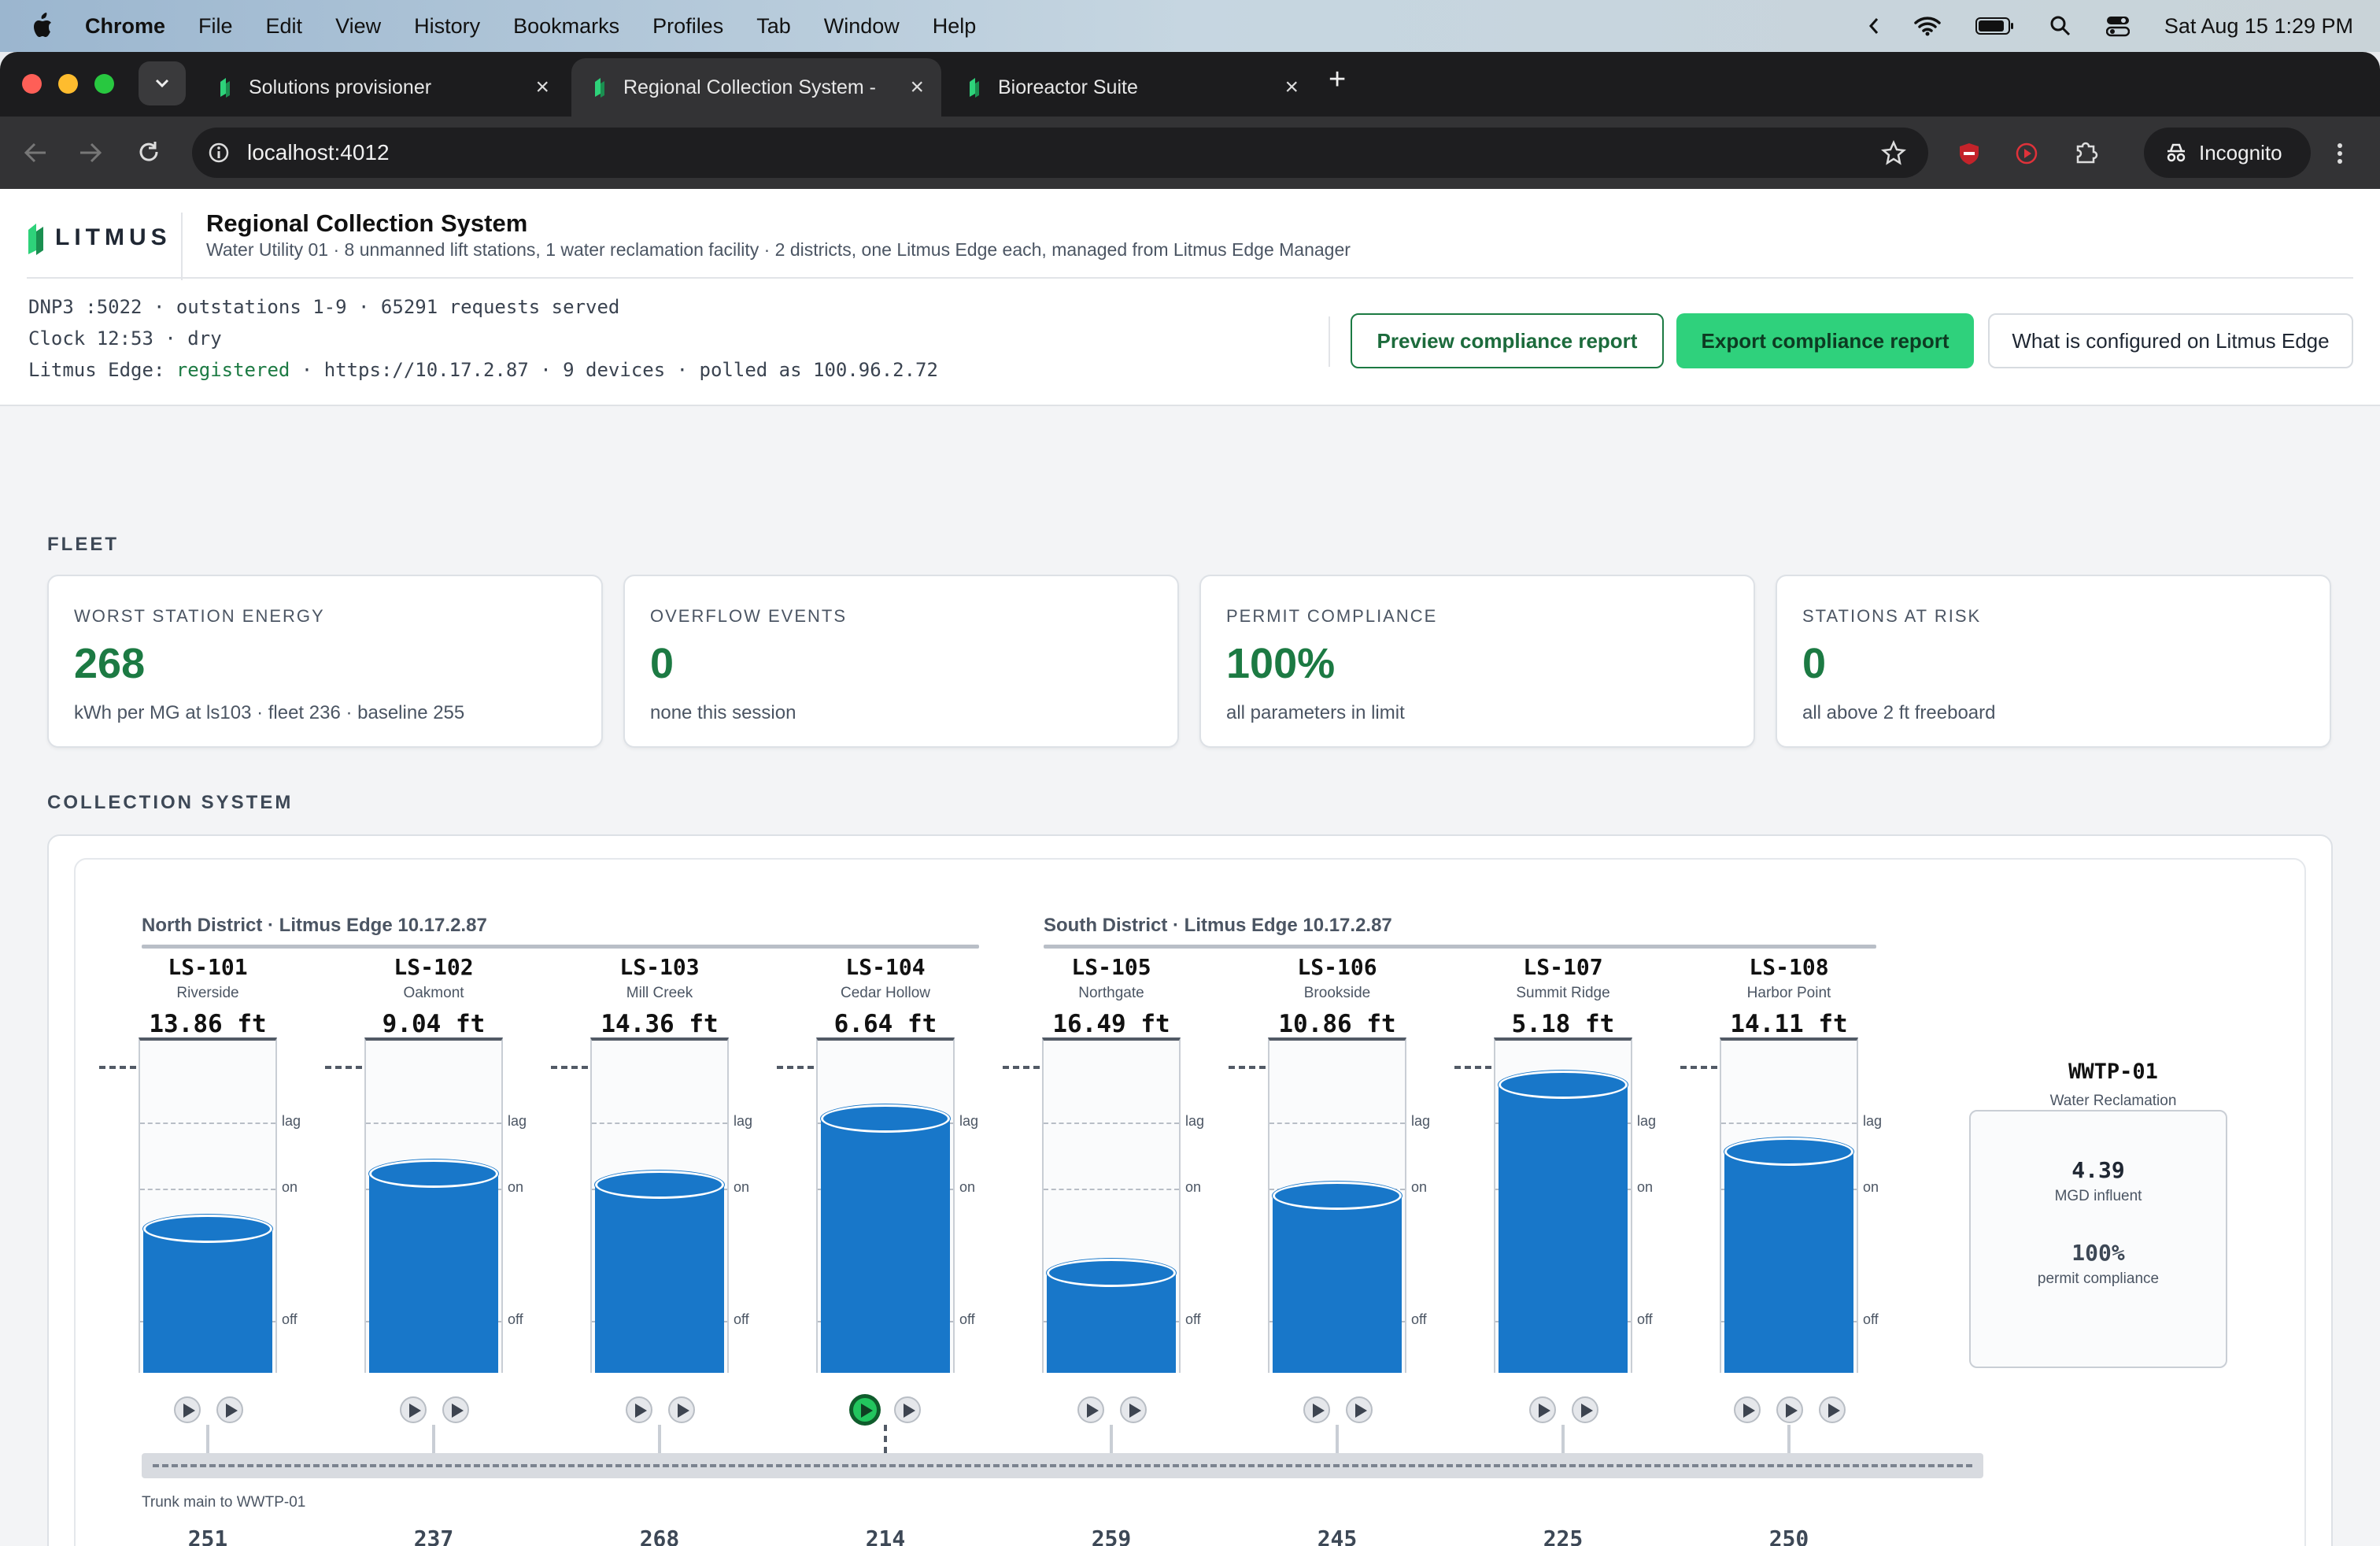 The image size is (2380, 1546). Describe the element at coordinates (382, 87) in the screenshot. I see `tab-solutions-provisioner: Solutions provisioner ×` at that location.